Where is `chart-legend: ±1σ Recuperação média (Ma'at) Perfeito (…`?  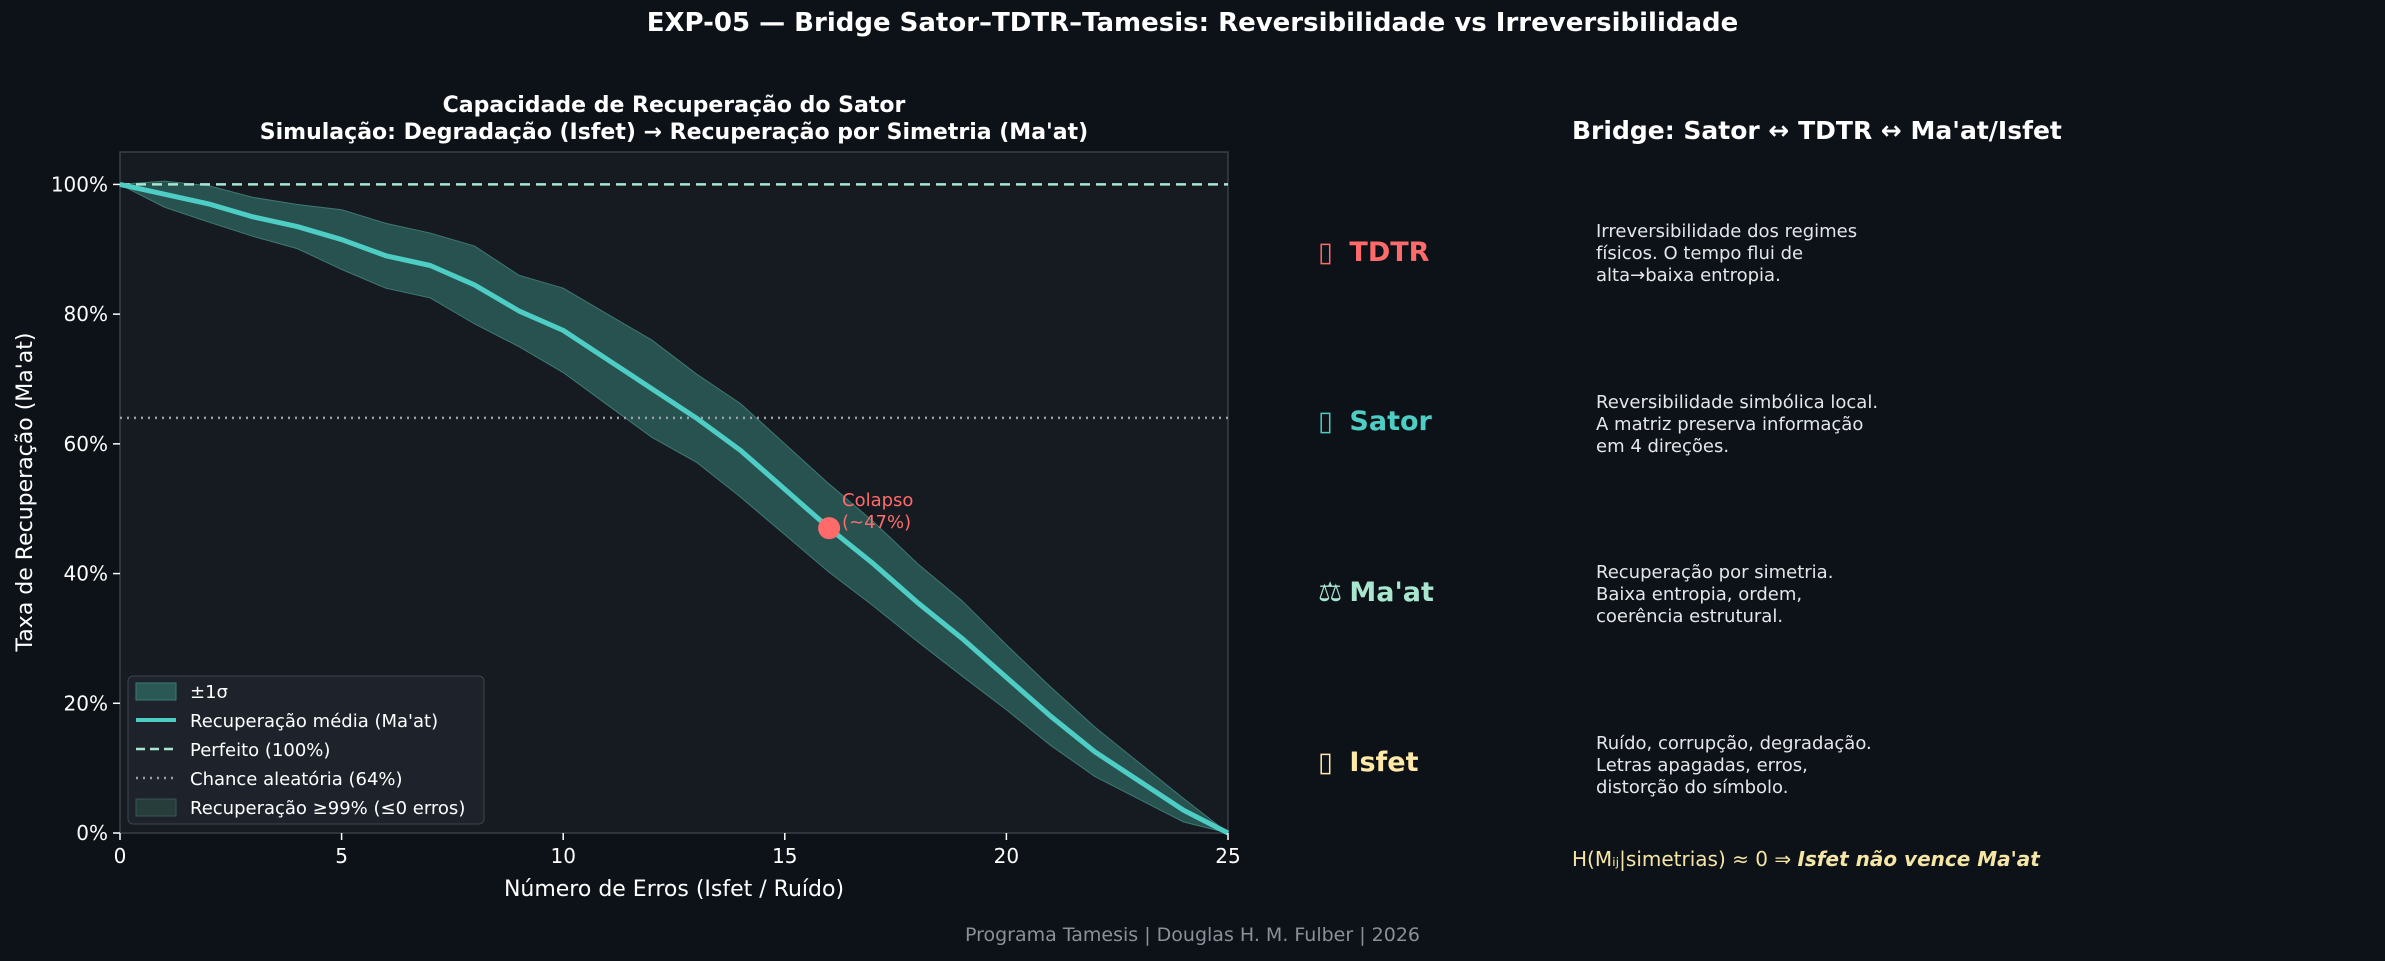 chart-legend: ±1σ Recuperação média (Ma'at) Perfeito (… is located at coordinates (306, 750).